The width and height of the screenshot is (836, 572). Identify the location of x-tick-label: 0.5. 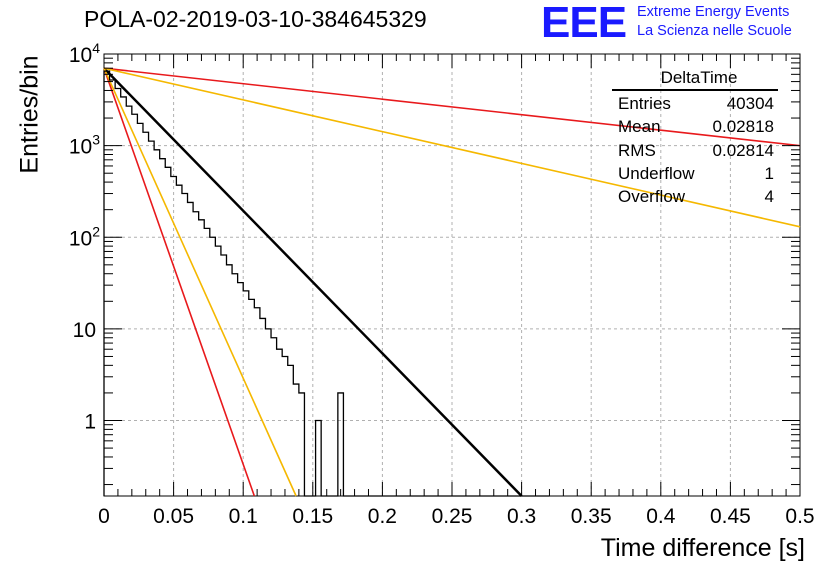
(799, 516).